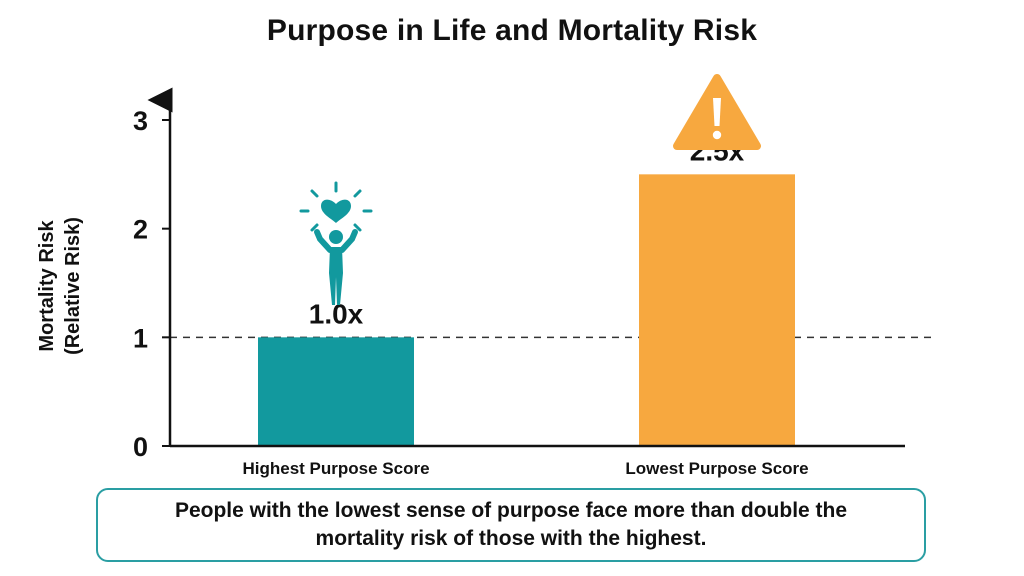  What do you see at coordinates (336, 313) in the screenshot?
I see `data-label: 1.0x` at bounding box center [336, 313].